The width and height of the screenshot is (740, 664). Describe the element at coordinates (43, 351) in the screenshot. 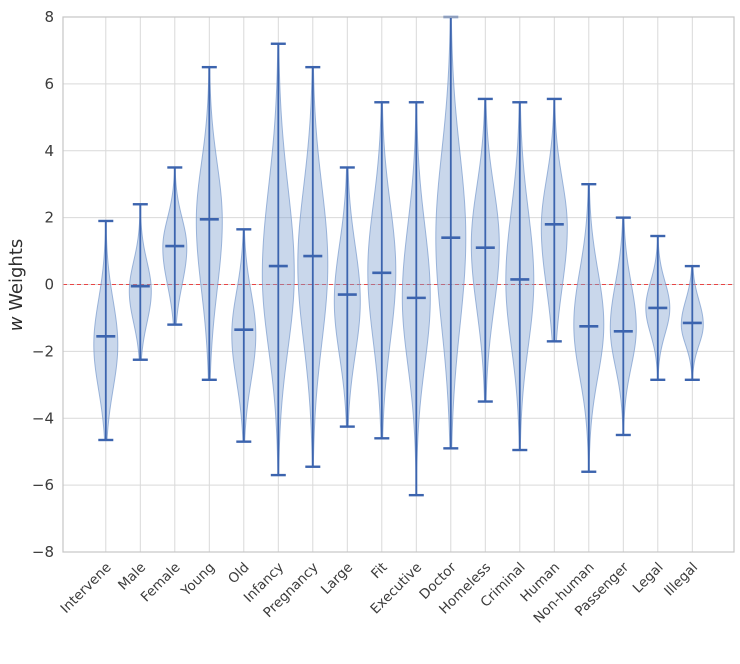

I see `y-tick-label: −2` at that location.